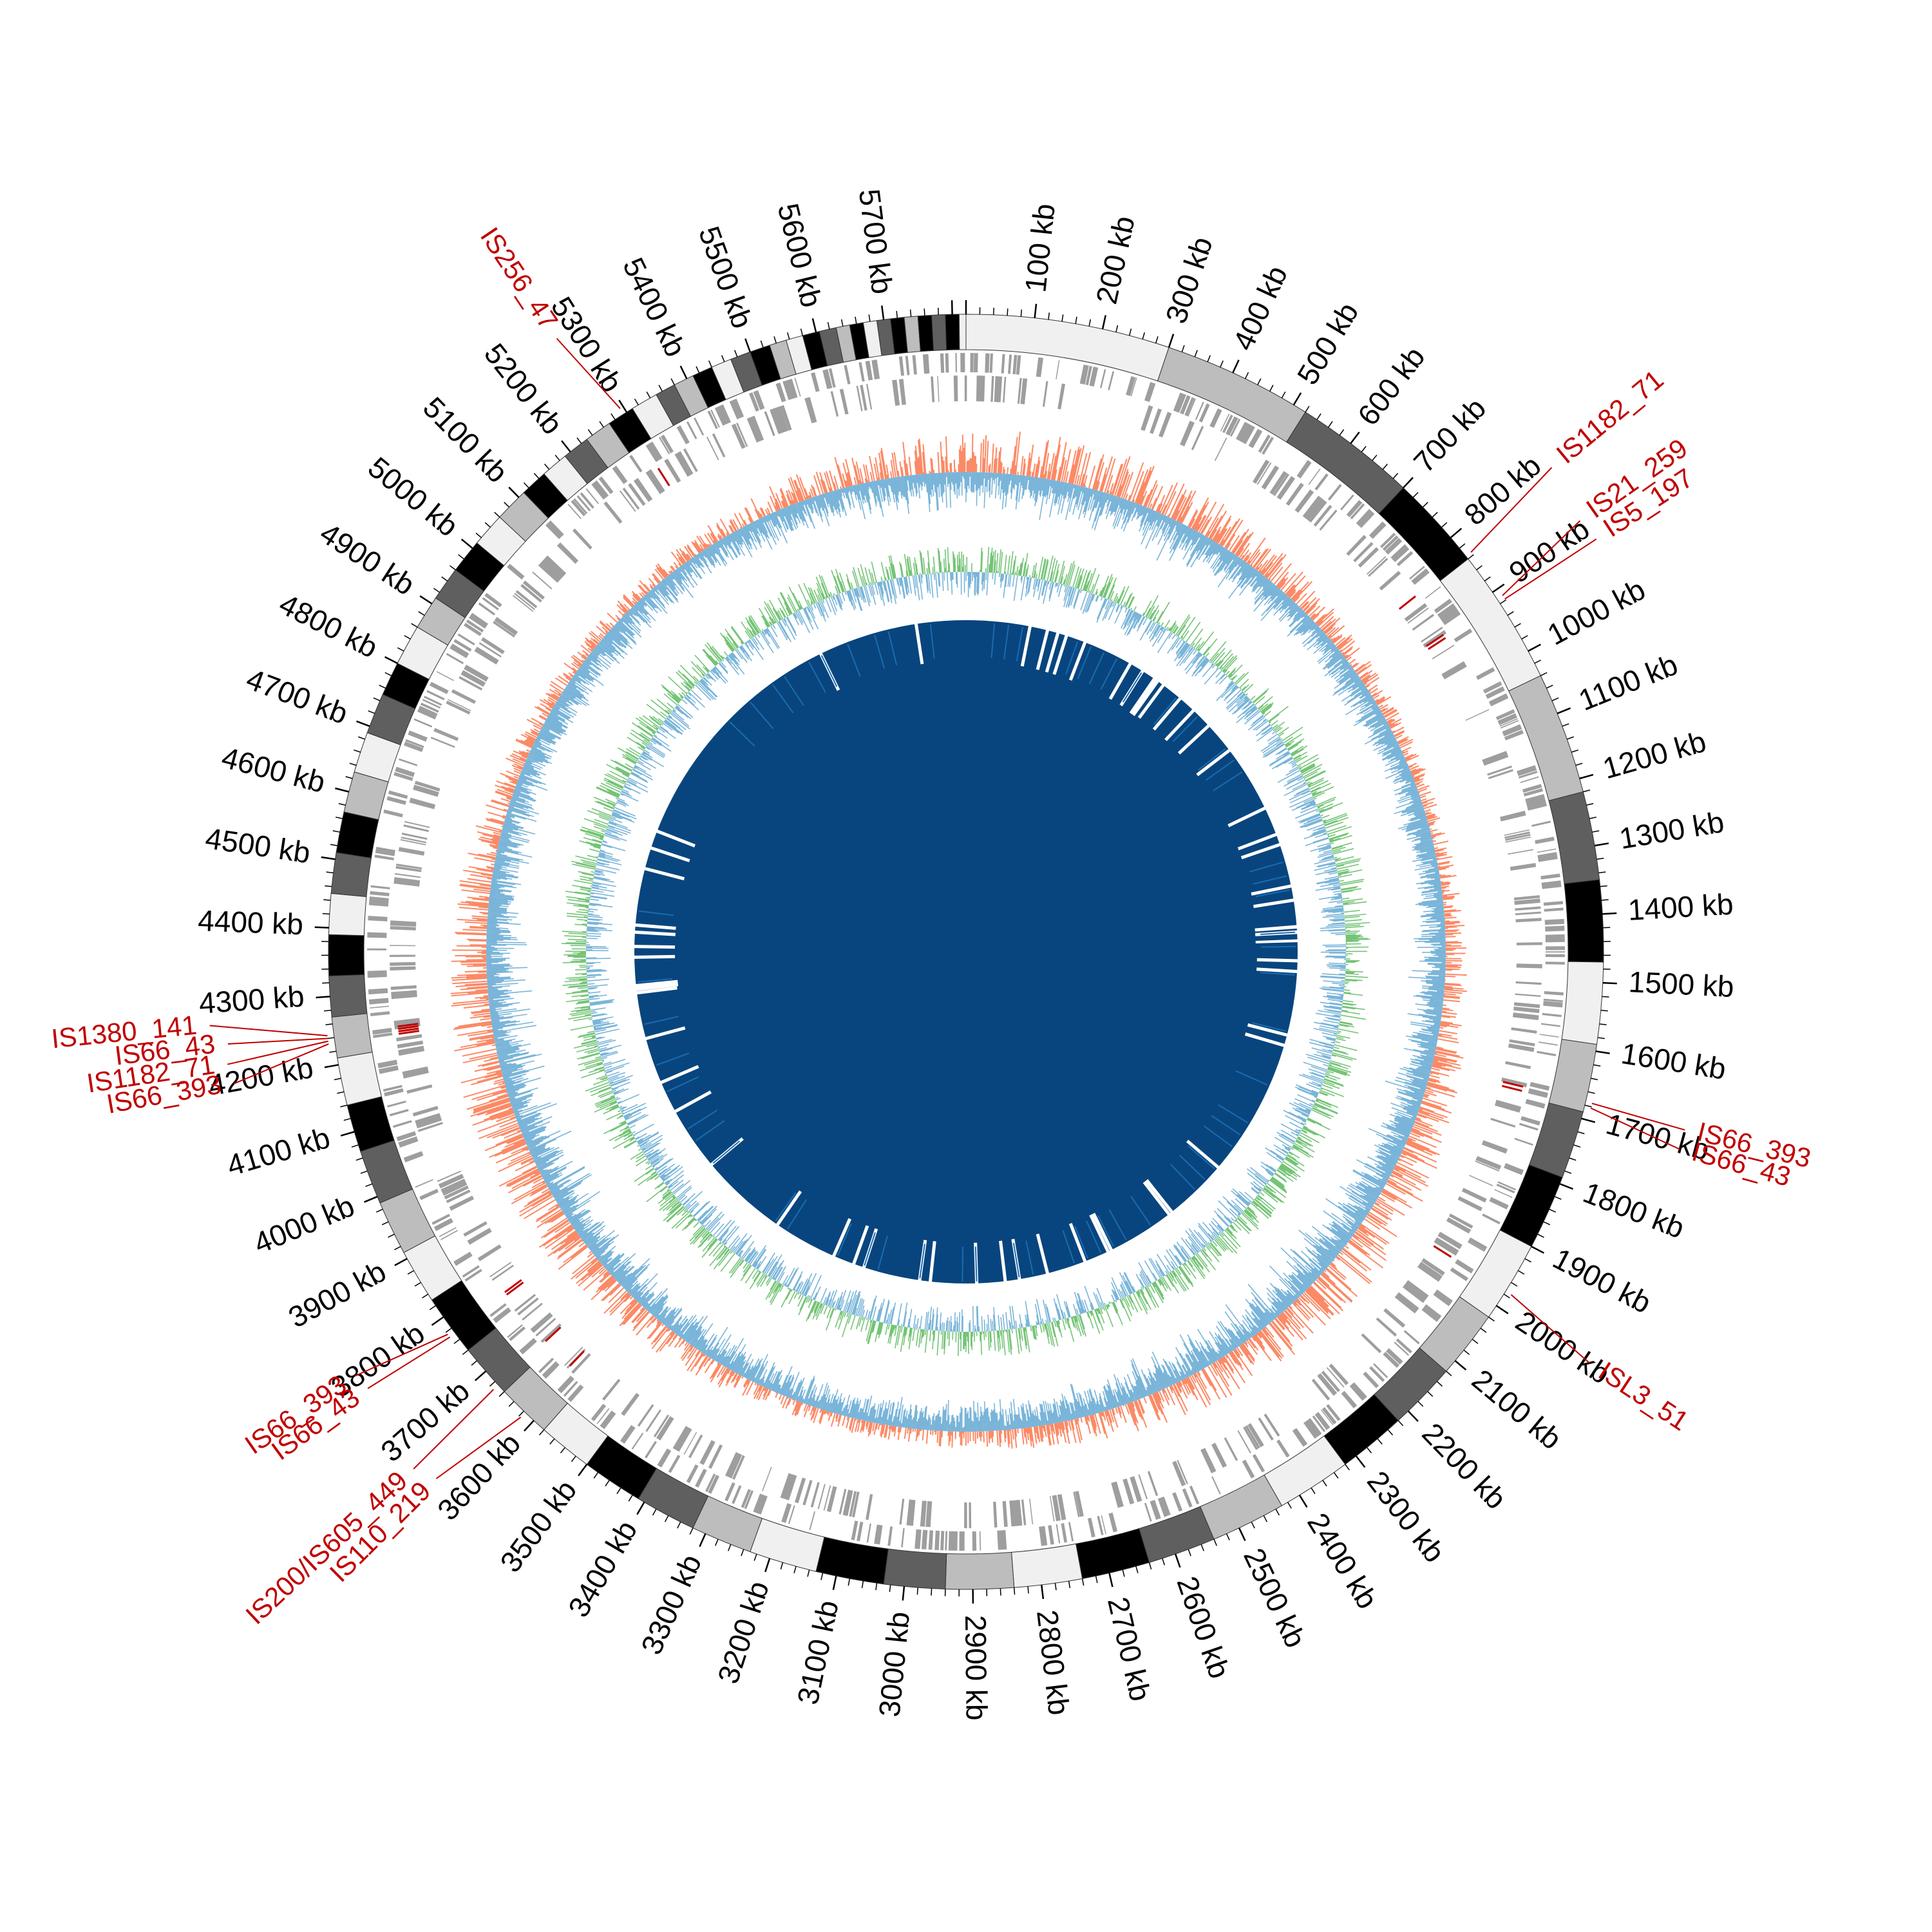  I want to click on tick-label: 1600 kb, so click(1673, 1061).